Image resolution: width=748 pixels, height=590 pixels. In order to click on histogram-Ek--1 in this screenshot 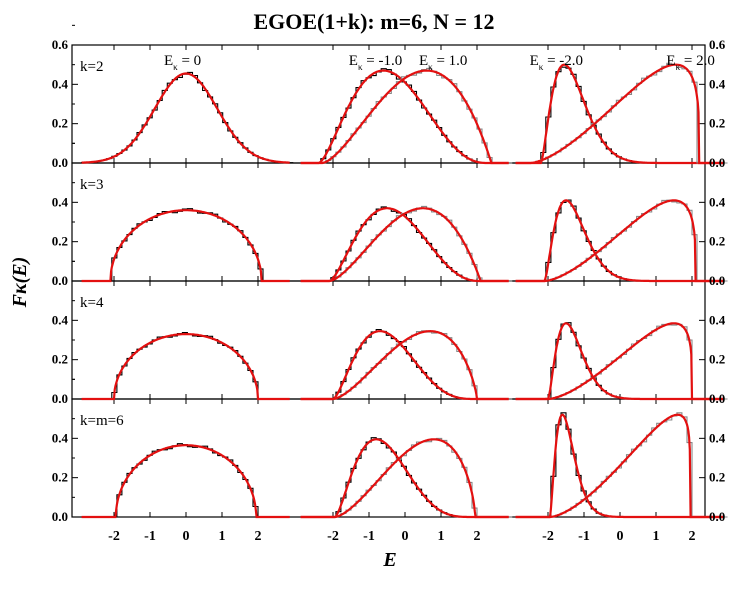, I will do `click(406, 477)`.